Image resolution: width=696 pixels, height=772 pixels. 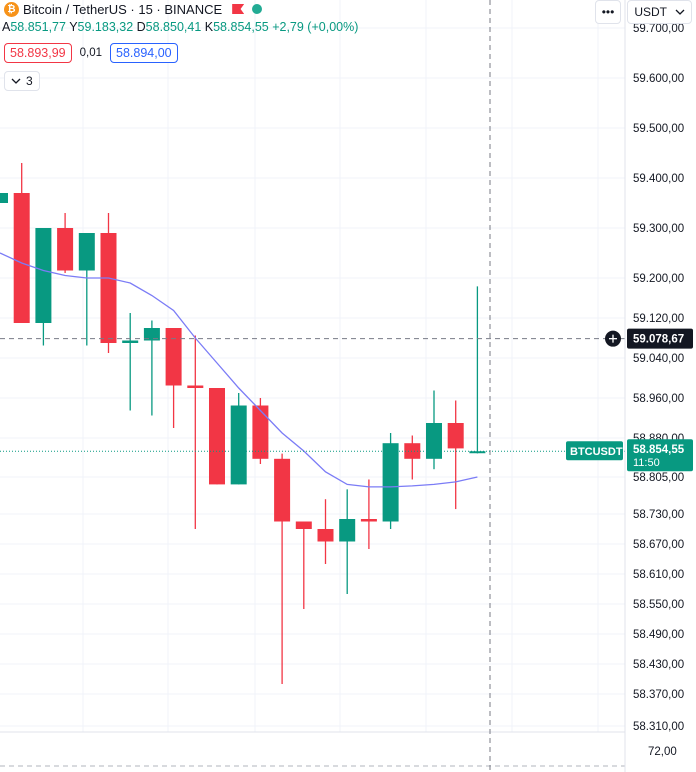 I want to click on currency-select: USDT, so click(x=659, y=12).